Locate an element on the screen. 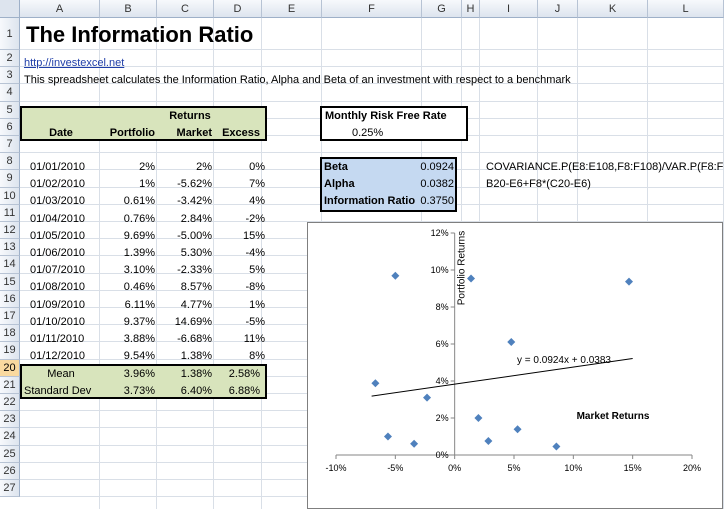 Image resolution: width=724 pixels, height=511 pixels. column-header-h: H is located at coordinates (471, 9).